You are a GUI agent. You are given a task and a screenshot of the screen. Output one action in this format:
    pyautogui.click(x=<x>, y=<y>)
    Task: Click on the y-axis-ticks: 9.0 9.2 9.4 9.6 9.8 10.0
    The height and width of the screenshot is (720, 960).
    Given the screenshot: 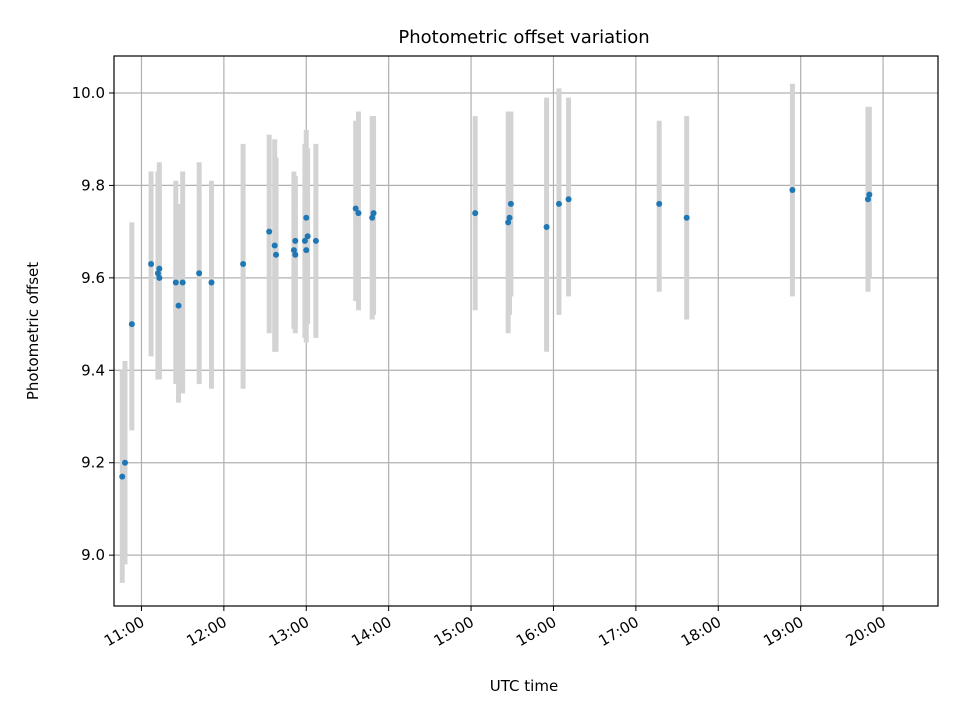 What is the action you would take?
    pyautogui.click(x=93, y=324)
    